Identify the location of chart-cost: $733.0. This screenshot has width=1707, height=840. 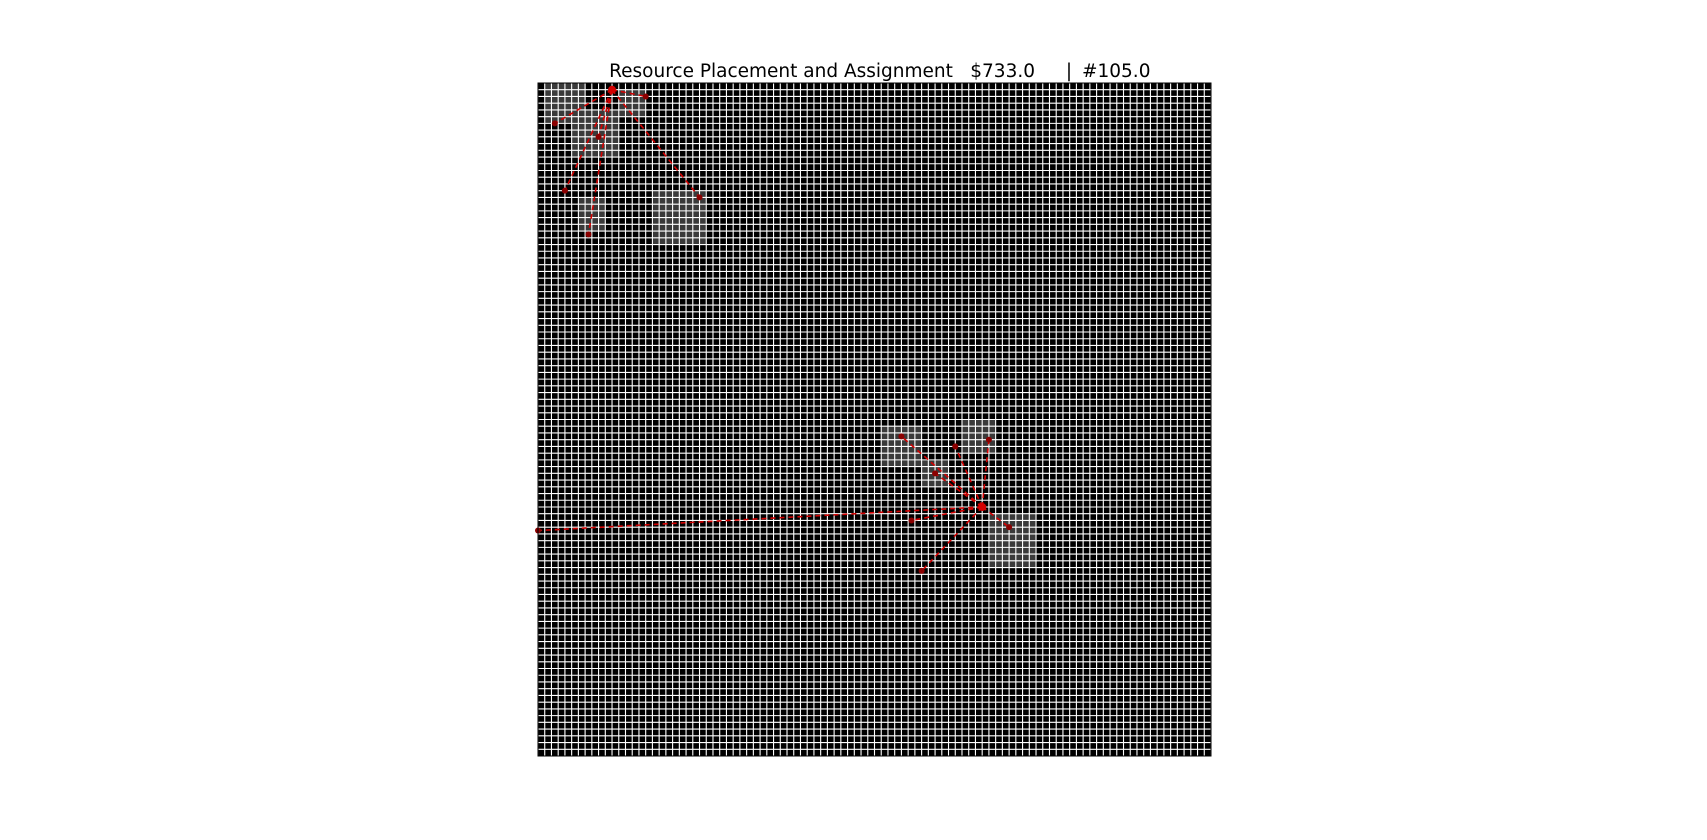
(1002, 71).